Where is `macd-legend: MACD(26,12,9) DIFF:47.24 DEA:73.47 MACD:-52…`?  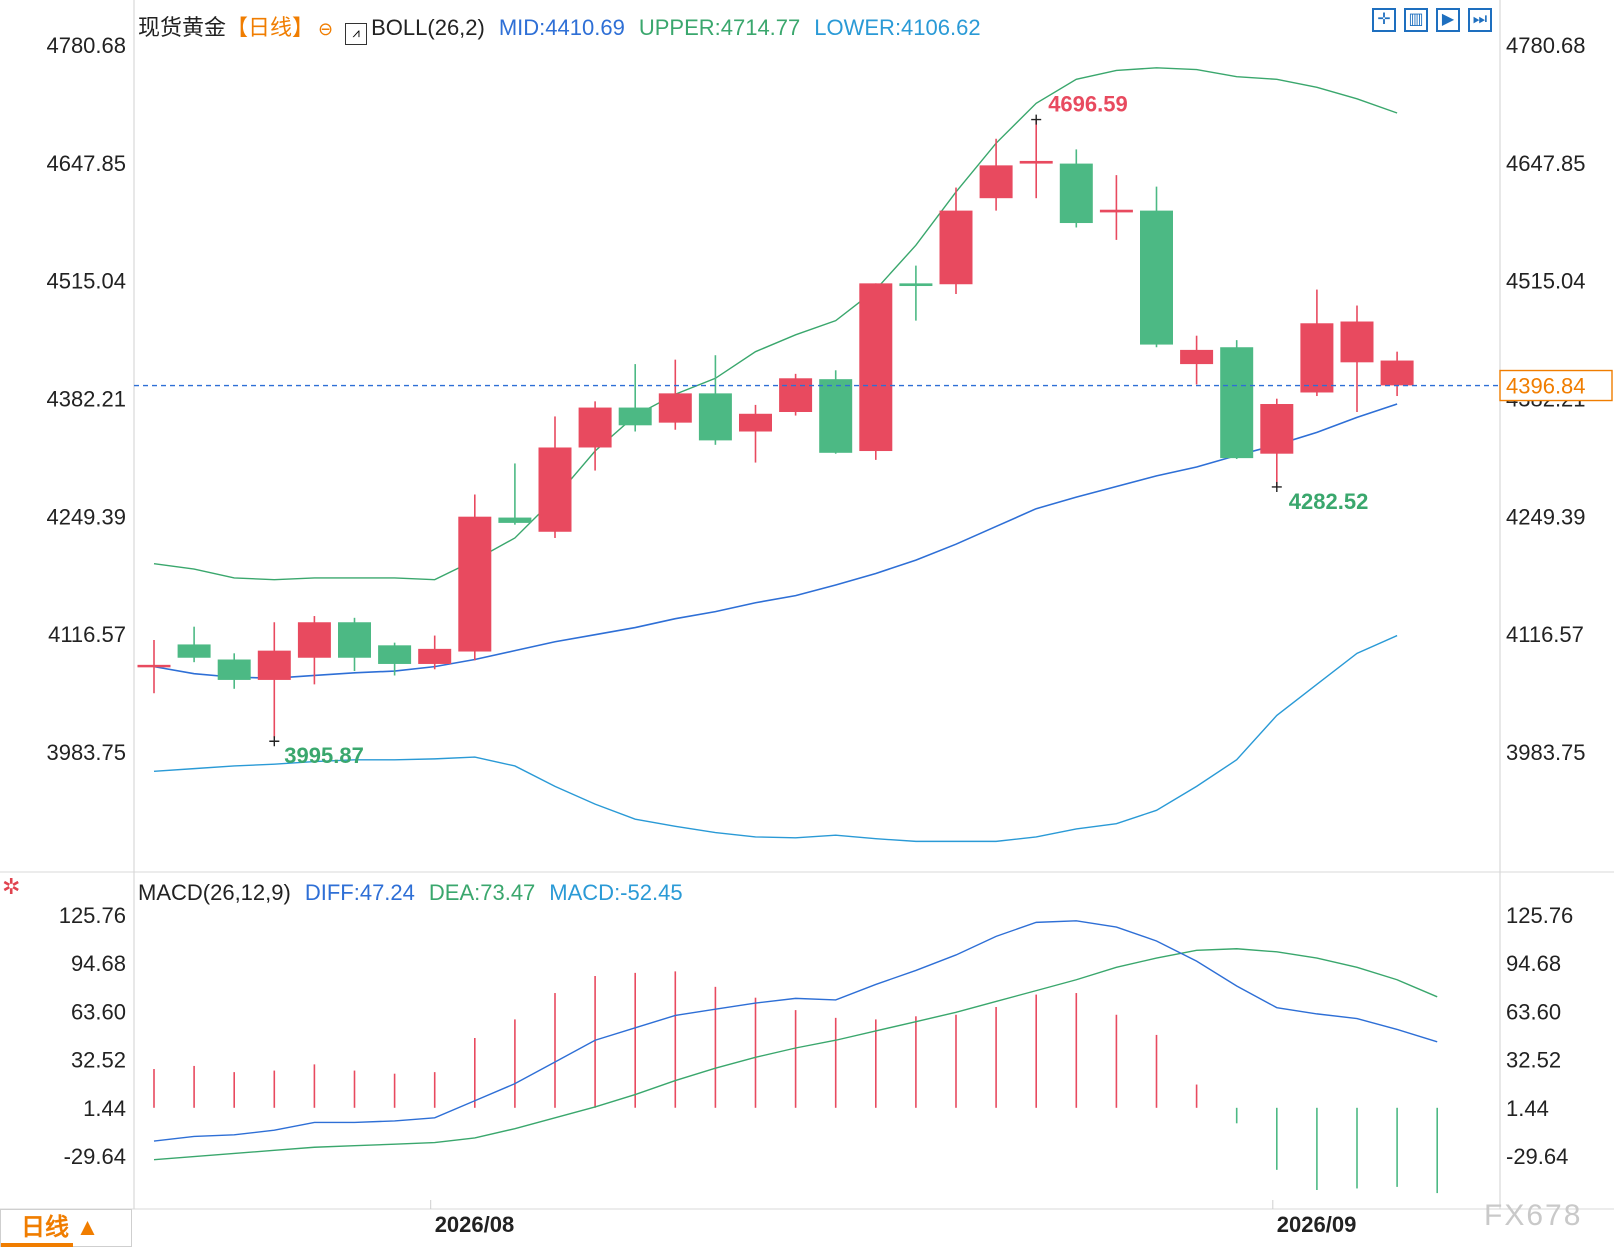
macd-legend: MACD(26,12,9) DIFF:47.24 DEA:73.47 MACD:-52… is located at coordinates (417, 893).